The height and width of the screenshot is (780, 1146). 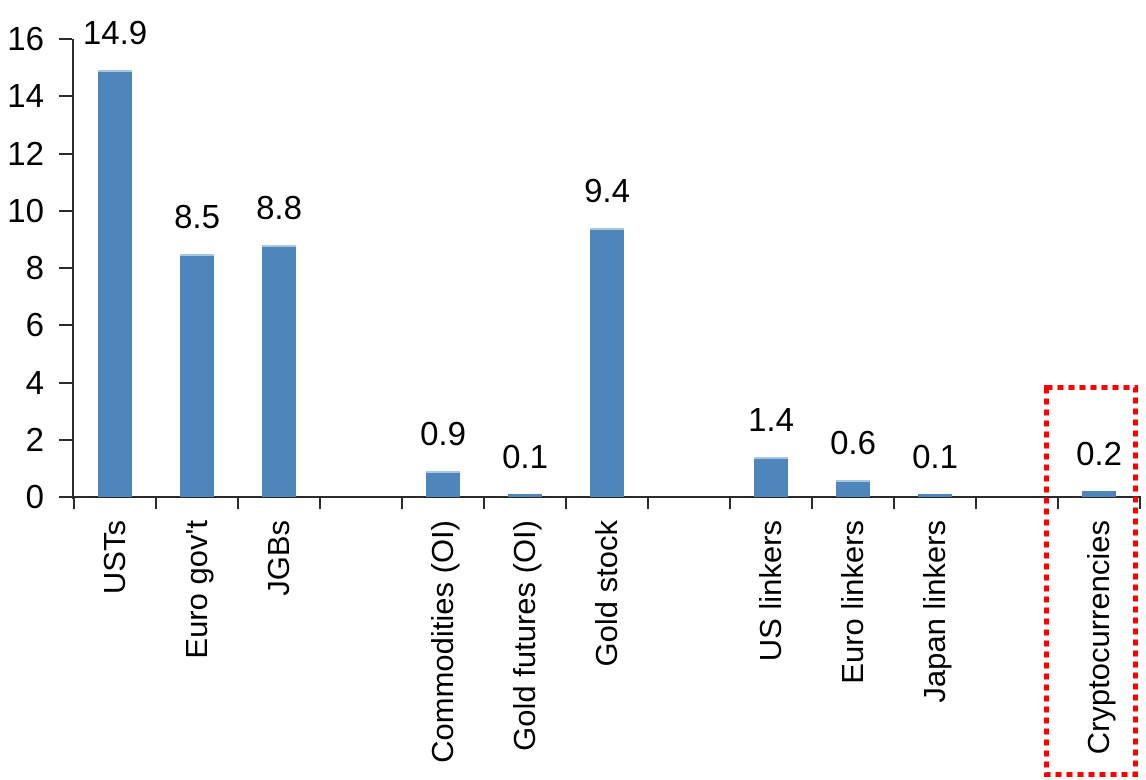 What do you see at coordinates (115, 649) in the screenshot?
I see `x-category-label: USTs` at bounding box center [115, 649].